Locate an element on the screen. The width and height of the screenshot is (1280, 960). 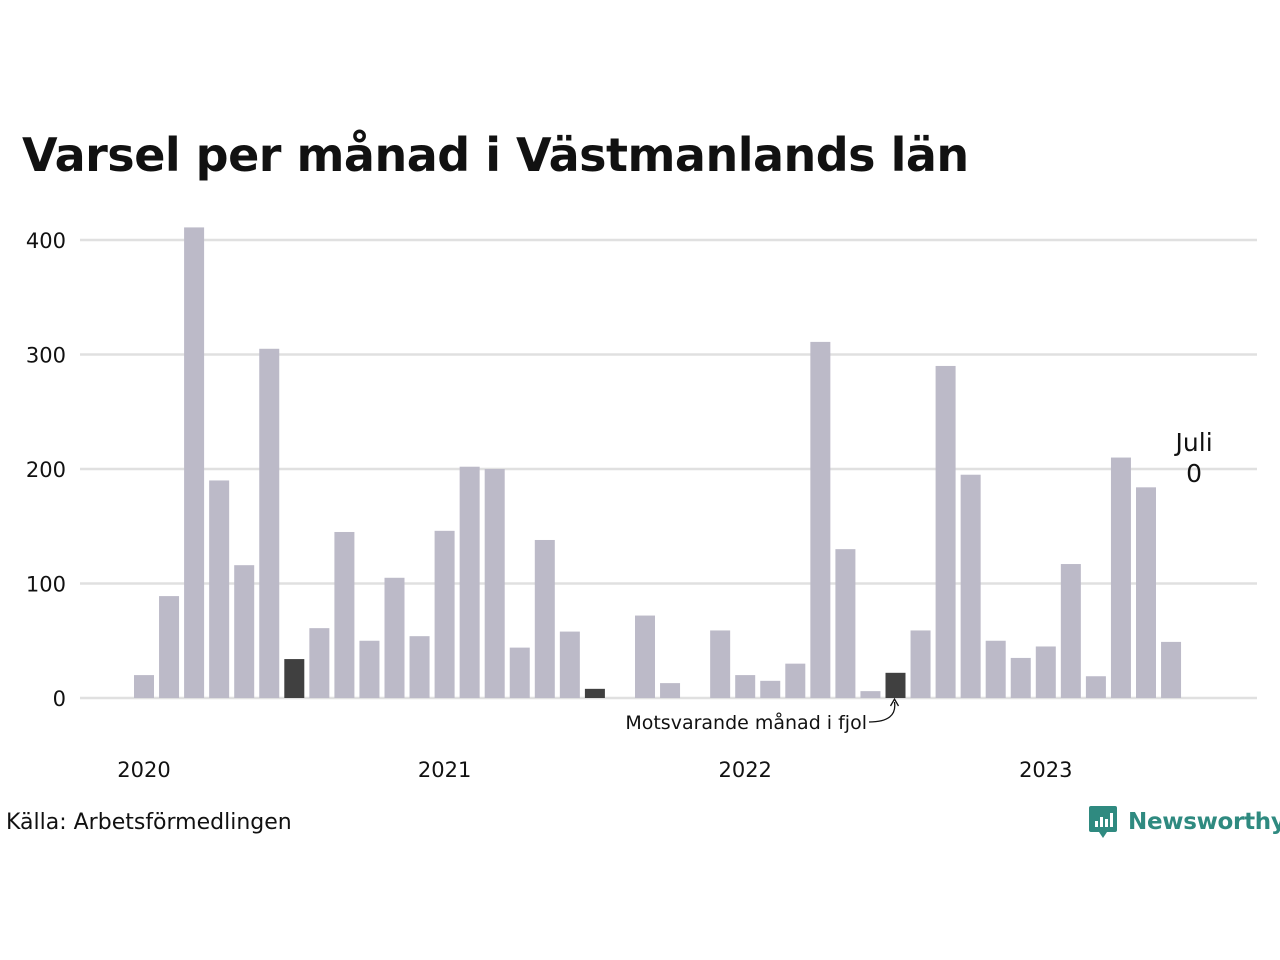
y-tick-label: 300 is located at coordinates (46, 356).